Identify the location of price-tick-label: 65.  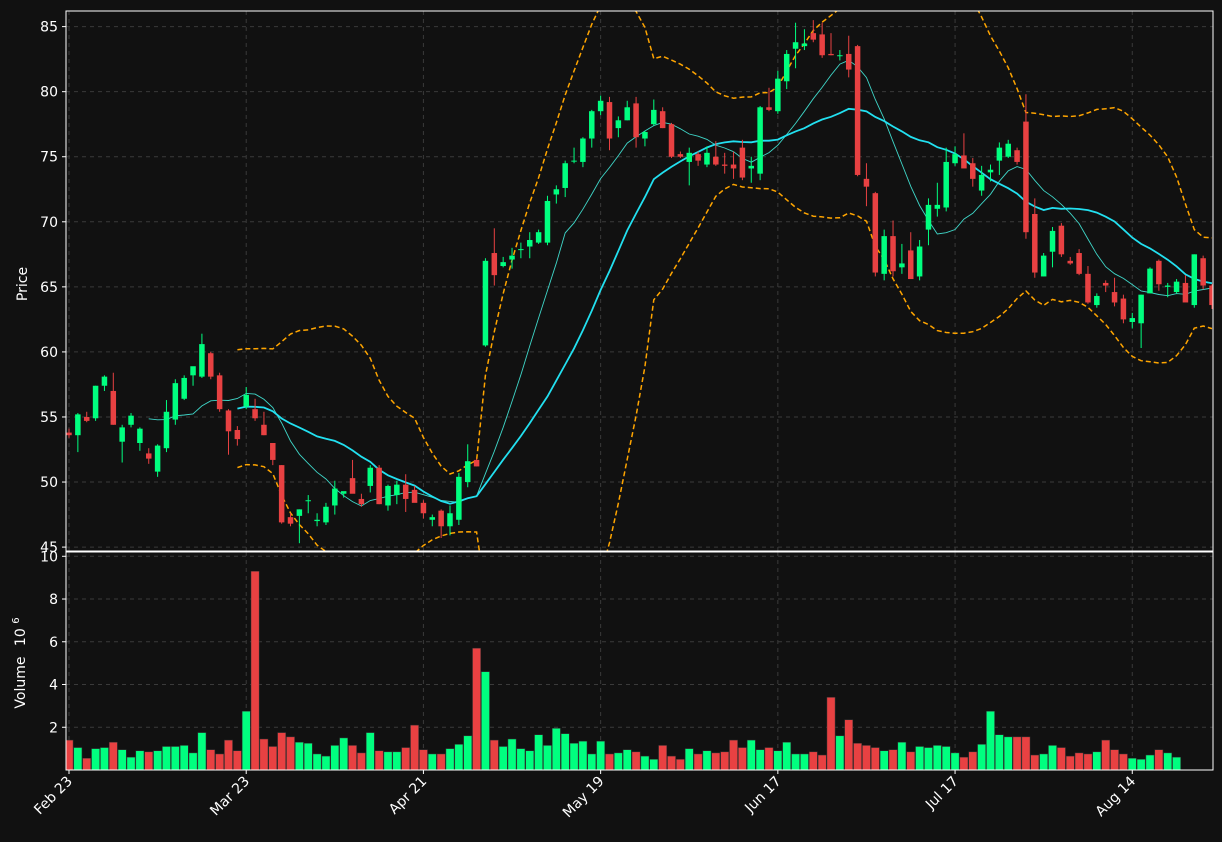
(49, 288).